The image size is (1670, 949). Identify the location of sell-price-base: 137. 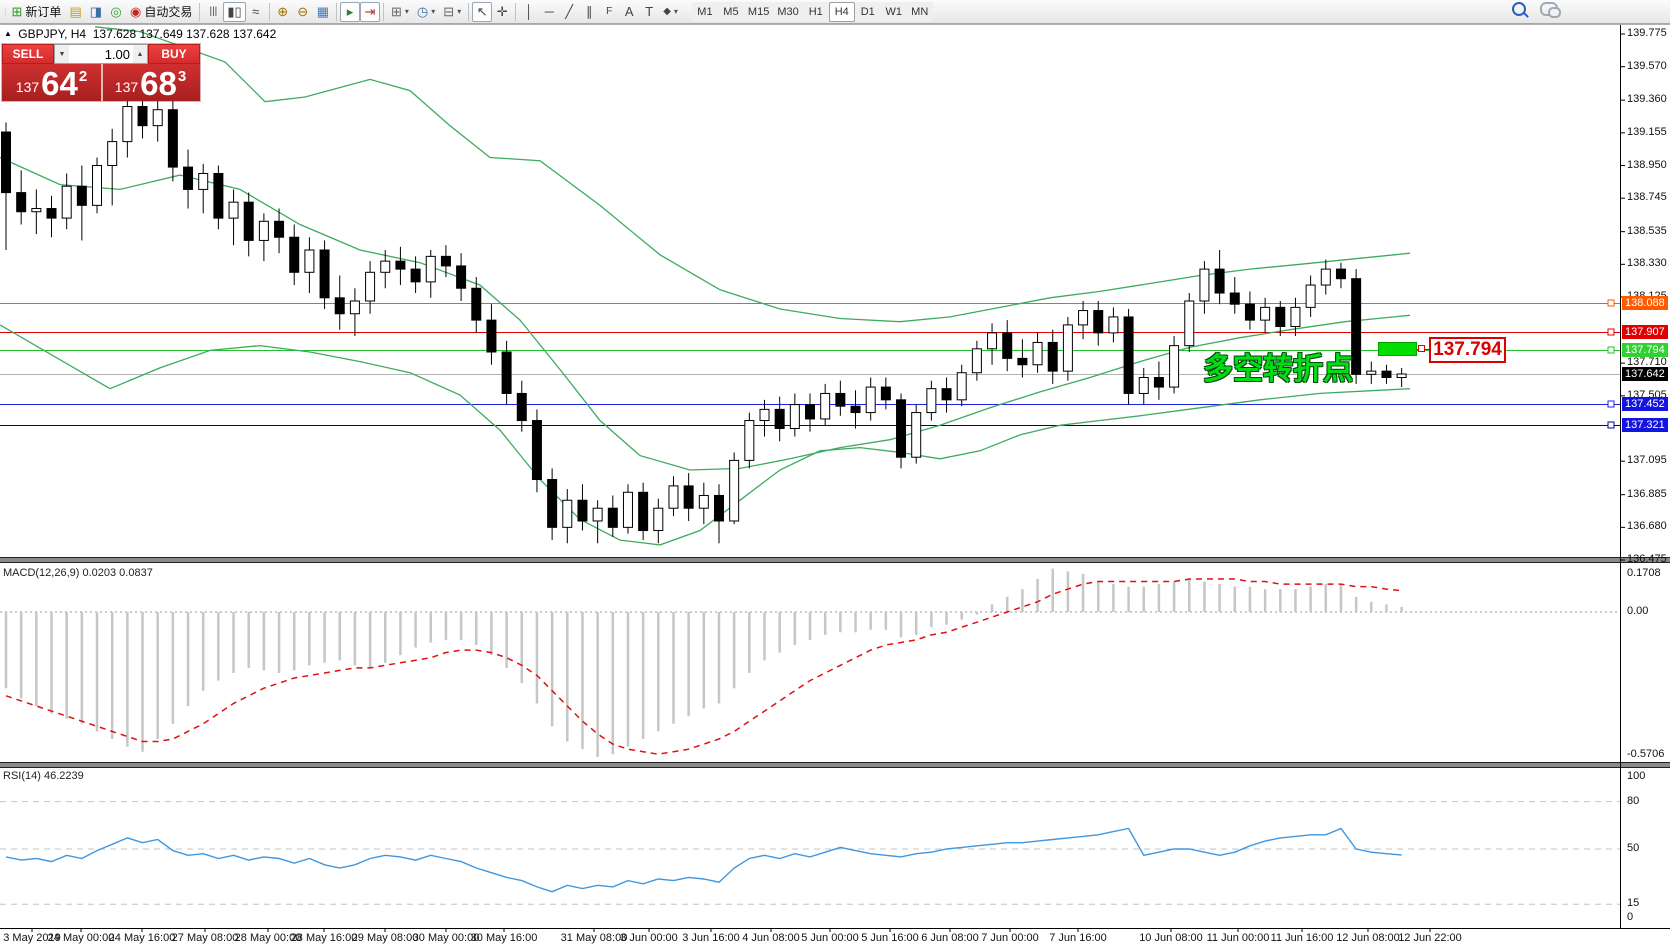
(27, 87).